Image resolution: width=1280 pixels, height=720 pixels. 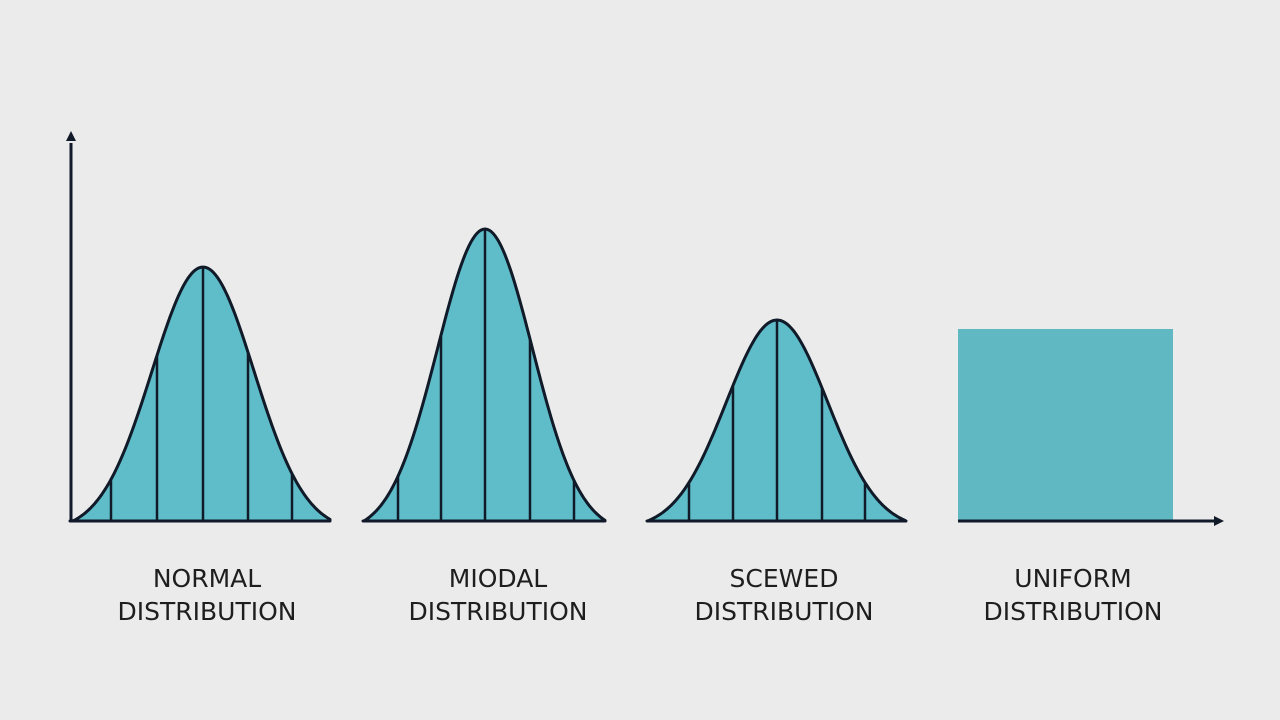 I want to click on label-line-1: UNIFORM, so click(x=1073, y=578).